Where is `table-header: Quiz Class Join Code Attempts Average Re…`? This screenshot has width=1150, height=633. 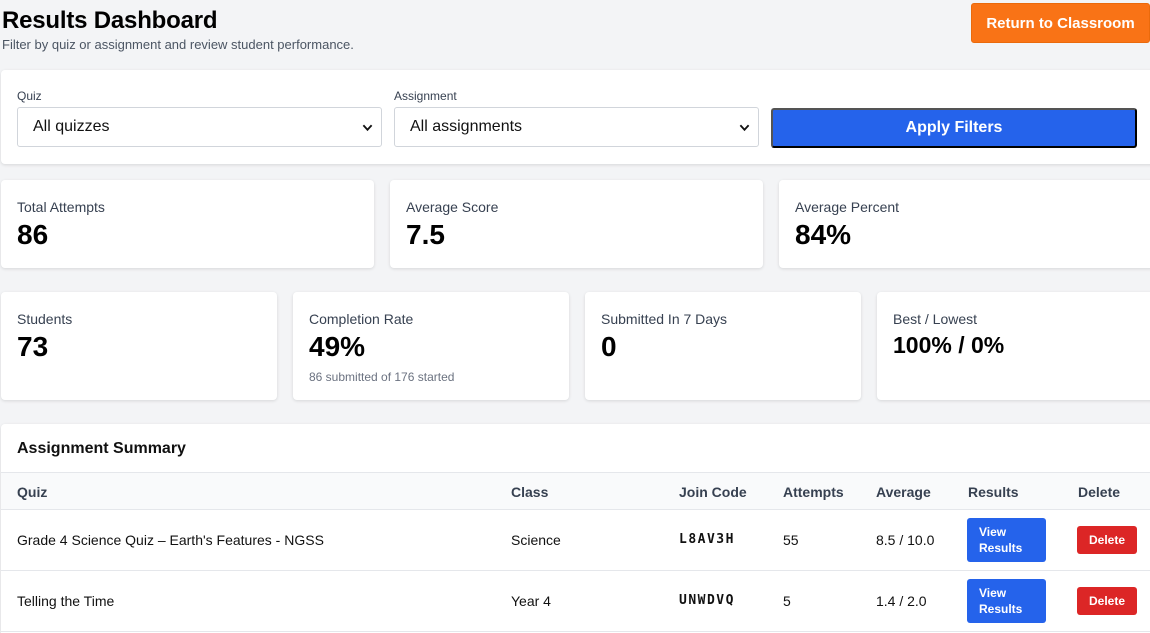 table-header: Quiz Class Join Code Attempts Average Re… is located at coordinates (575, 491).